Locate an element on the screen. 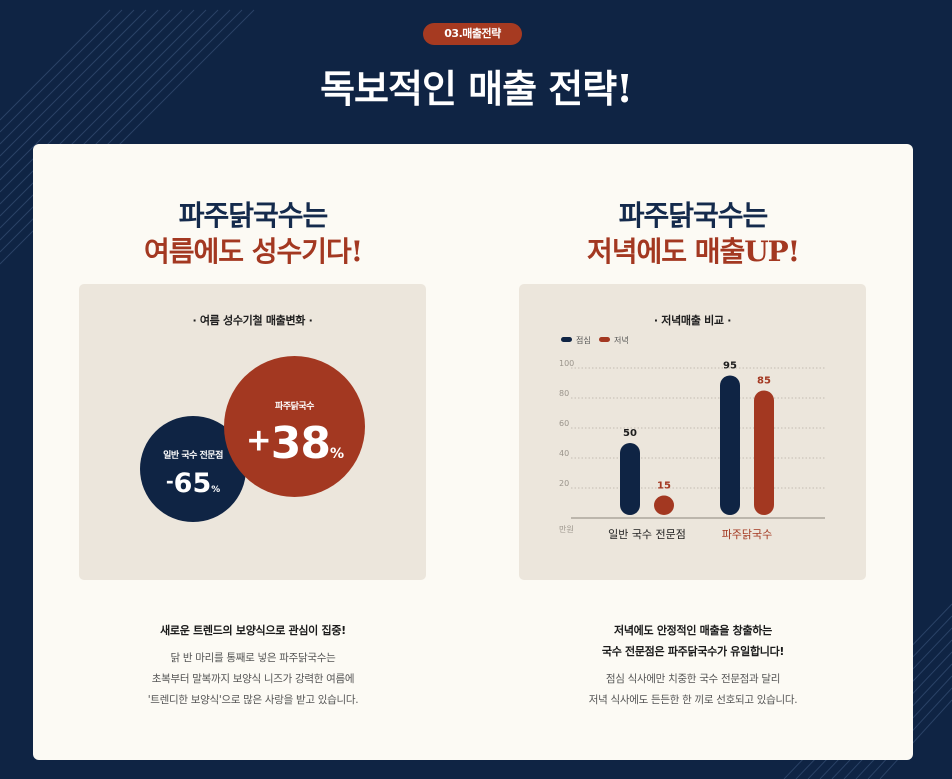 The image size is (952, 779). y-tick-label: 20 is located at coordinates (564, 483).